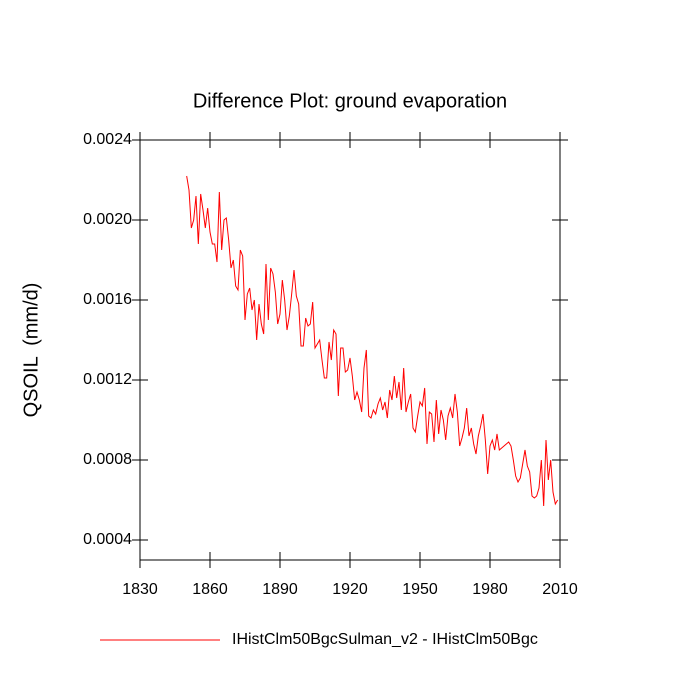  What do you see at coordinates (107, 539) in the screenshot?
I see `y-tick-label: 0.0004` at bounding box center [107, 539].